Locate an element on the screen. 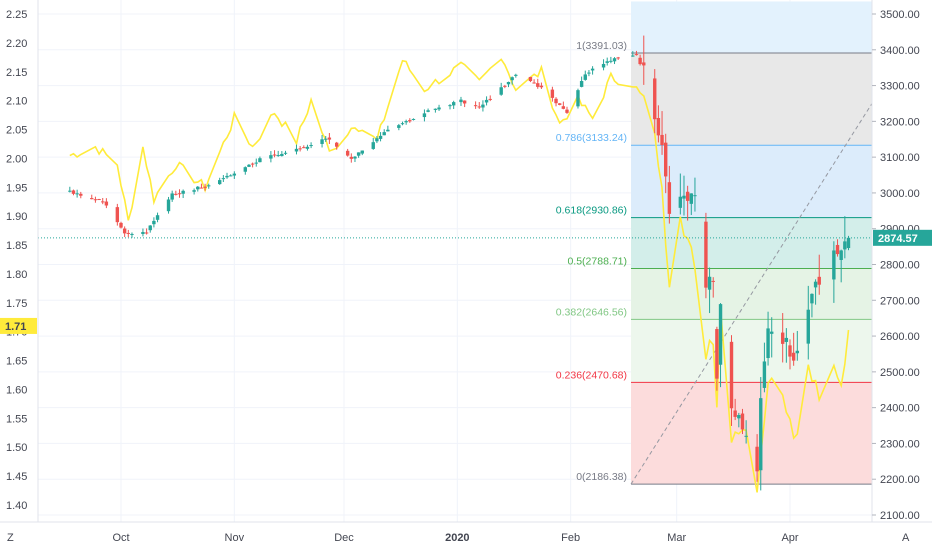 This screenshot has width=932, height=550. left-axis-tick-label: 2.15 is located at coordinates (16, 73).